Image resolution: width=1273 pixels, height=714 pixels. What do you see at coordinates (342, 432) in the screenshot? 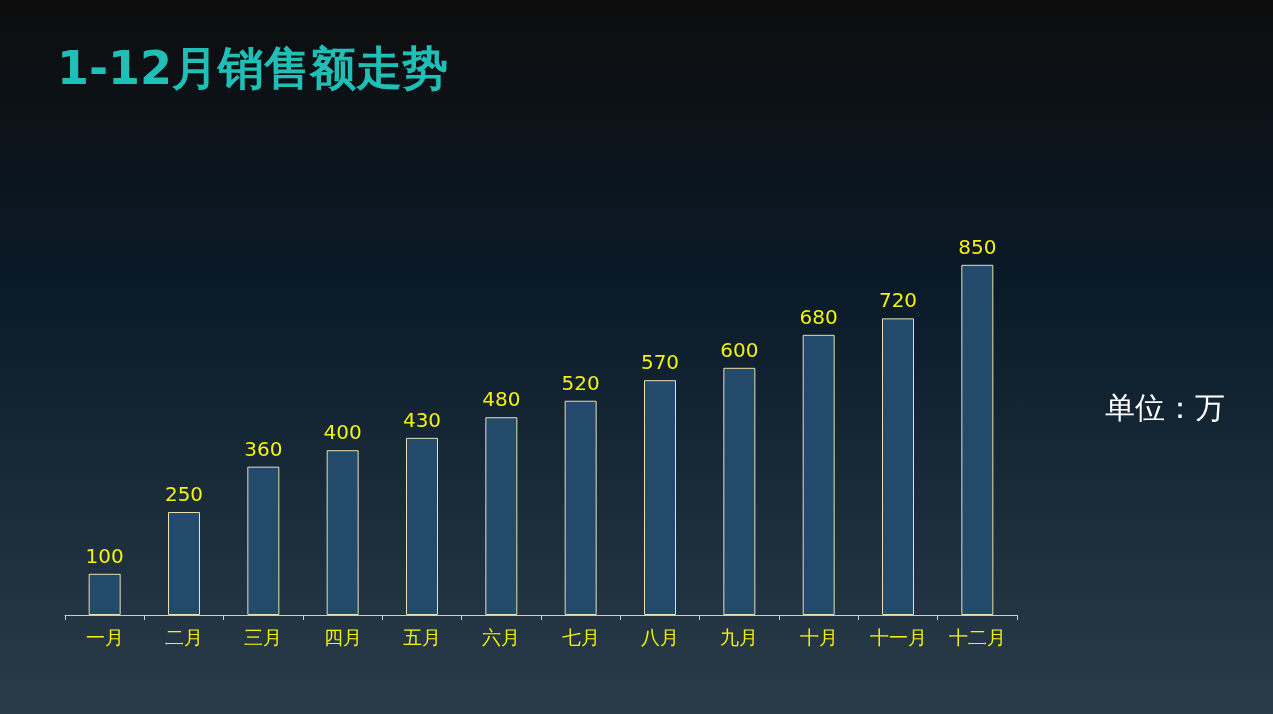
I see `data-label: 400` at bounding box center [342, 432].